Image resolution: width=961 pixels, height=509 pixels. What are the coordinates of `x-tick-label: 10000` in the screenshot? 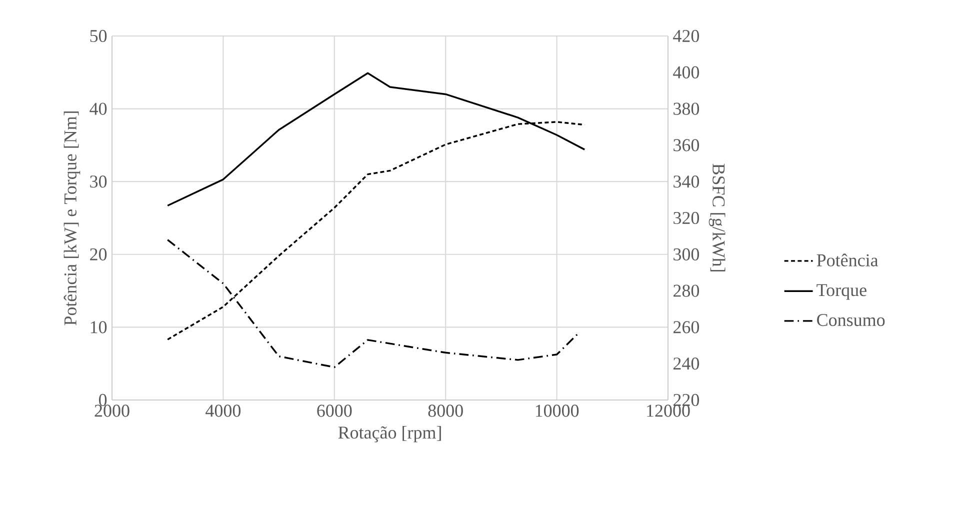 It's located at (557, 410).